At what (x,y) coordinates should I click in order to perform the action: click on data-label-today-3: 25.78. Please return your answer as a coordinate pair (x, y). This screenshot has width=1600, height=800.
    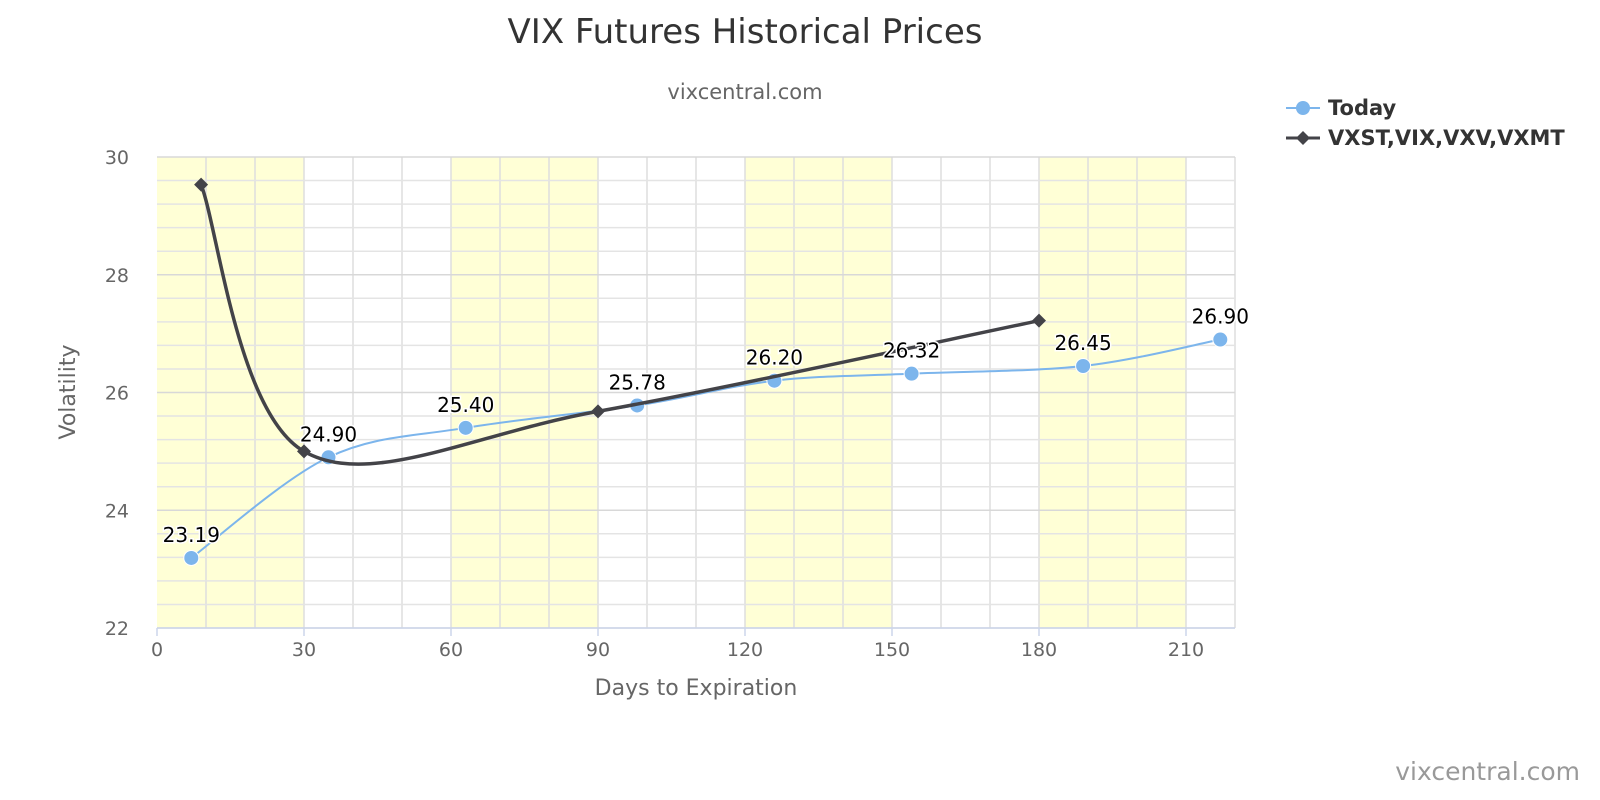
    Looking at the image, I should click on (637, 382).